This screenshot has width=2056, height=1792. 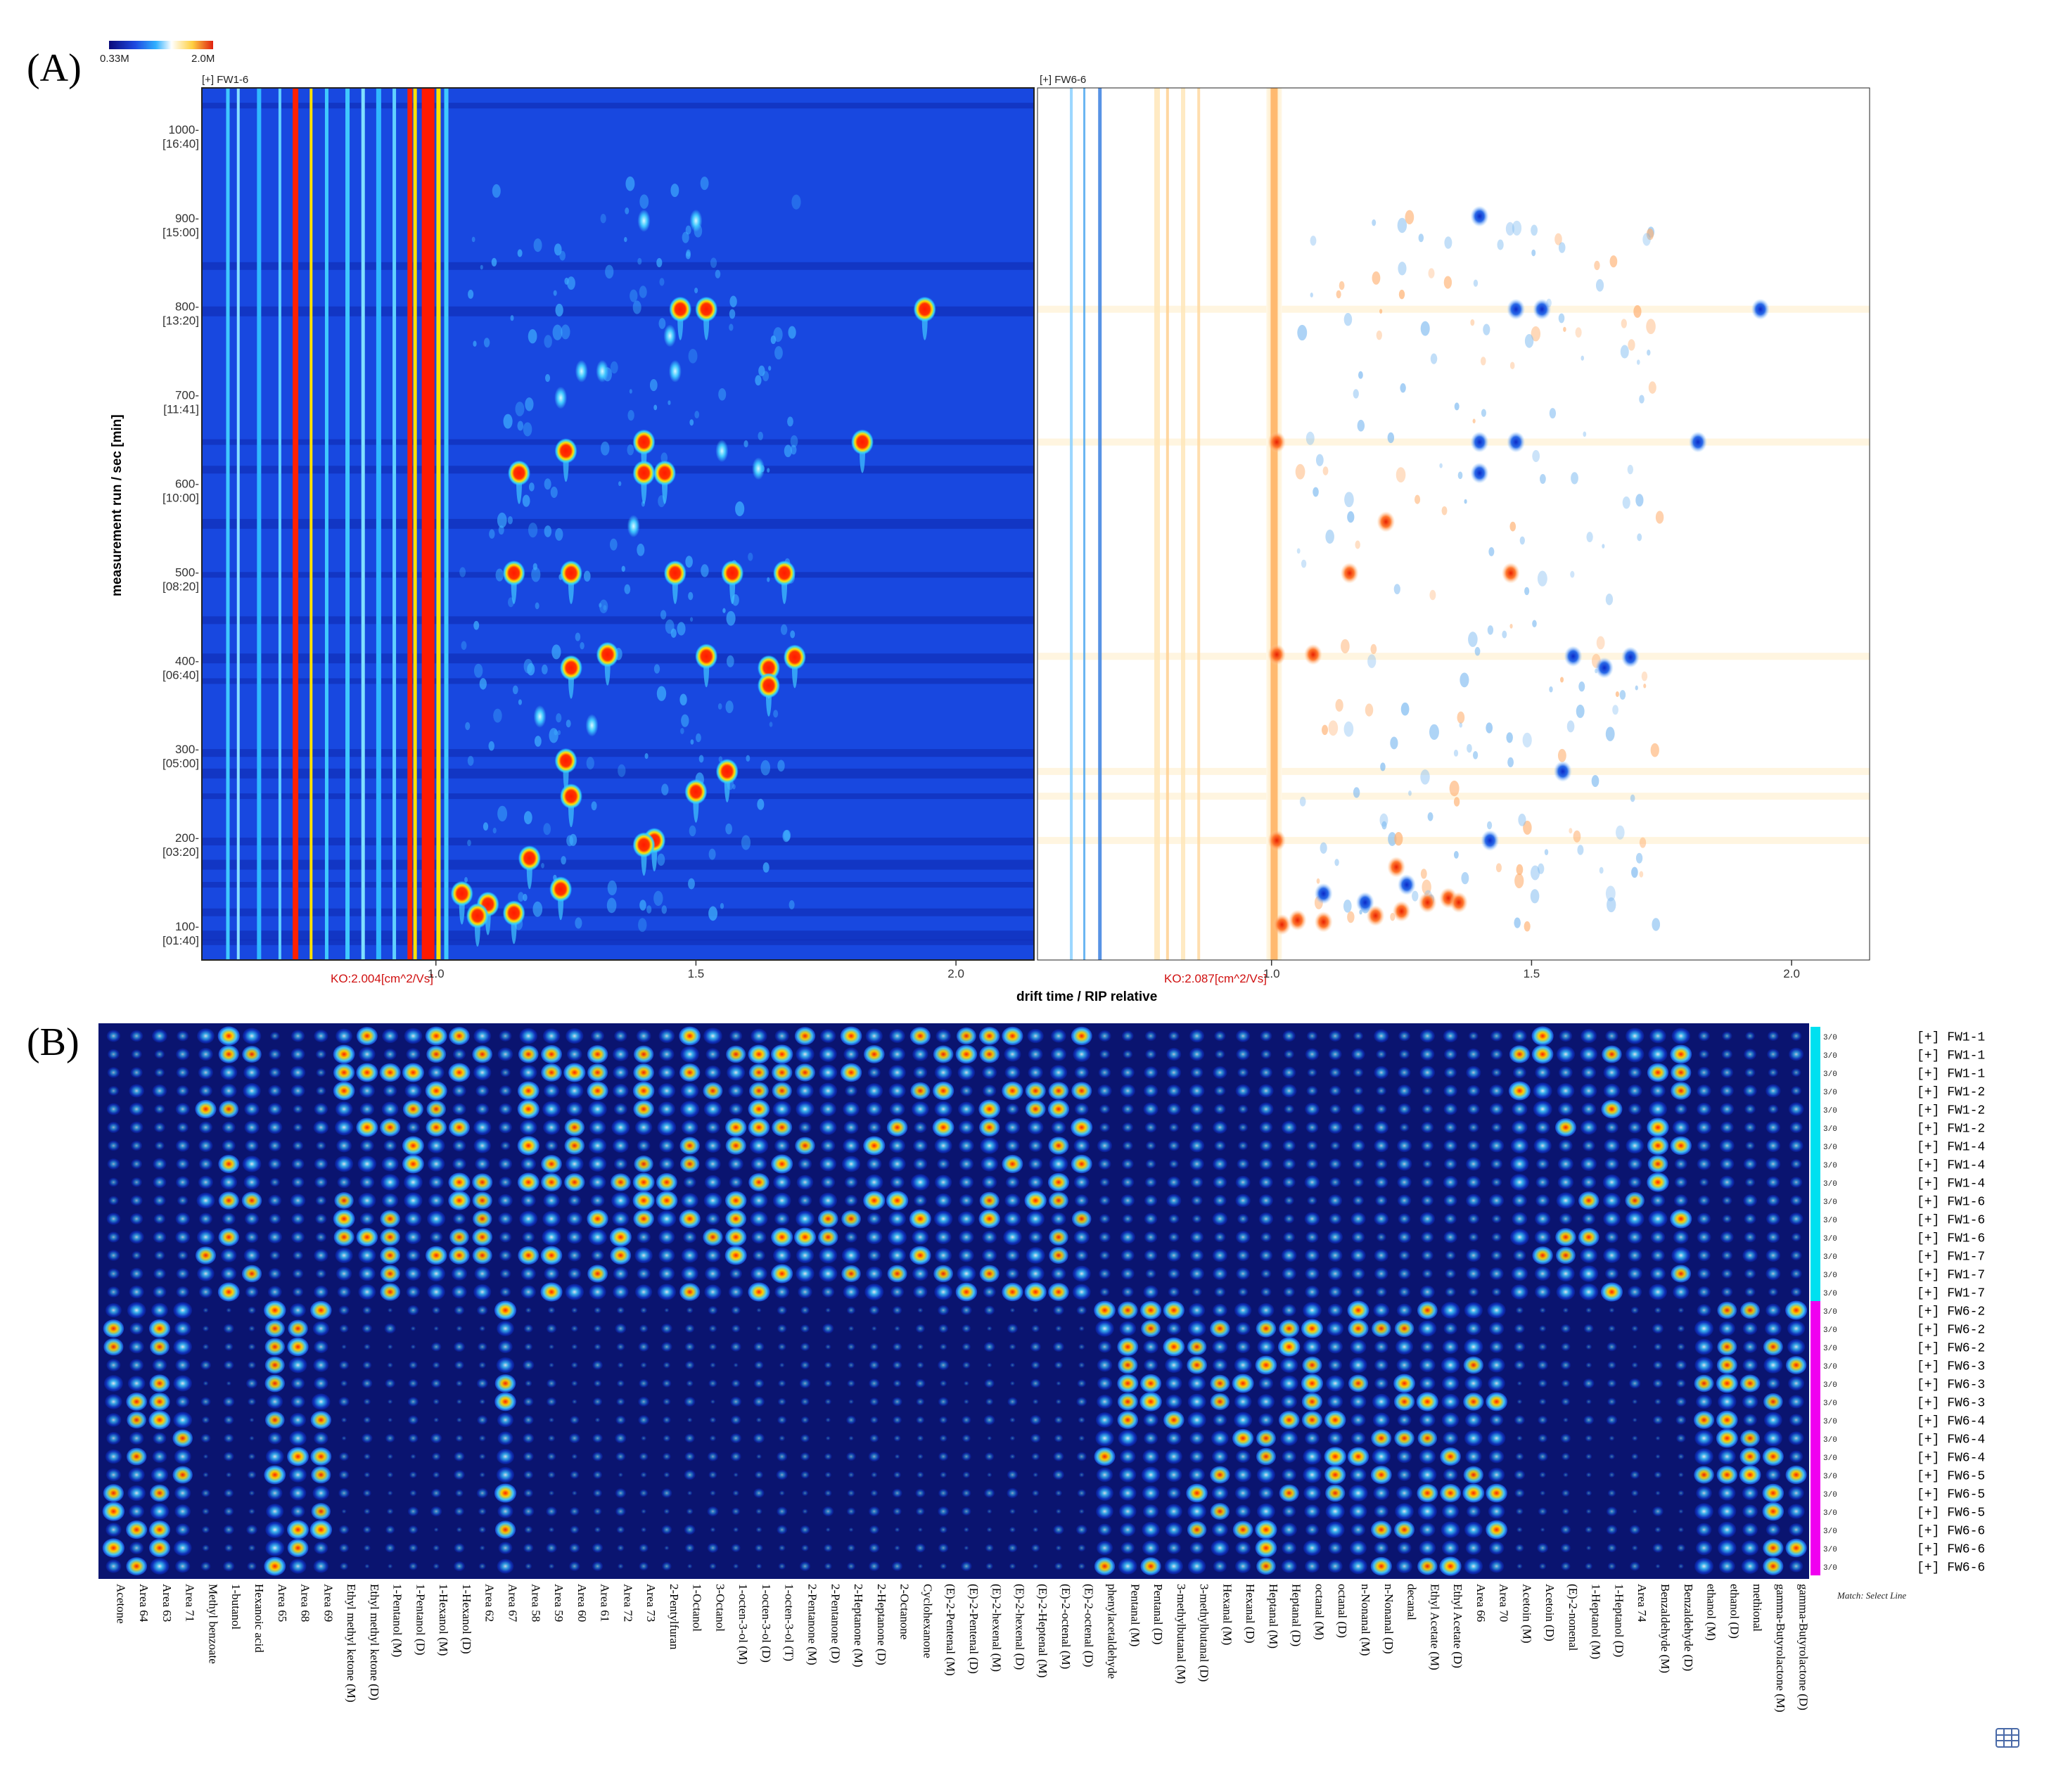 What do you see at coordinates (1063, 80) in the screenshot?
I see `plot-a-right-title: [+] FW6-6` at bounding box center [1063, 80].